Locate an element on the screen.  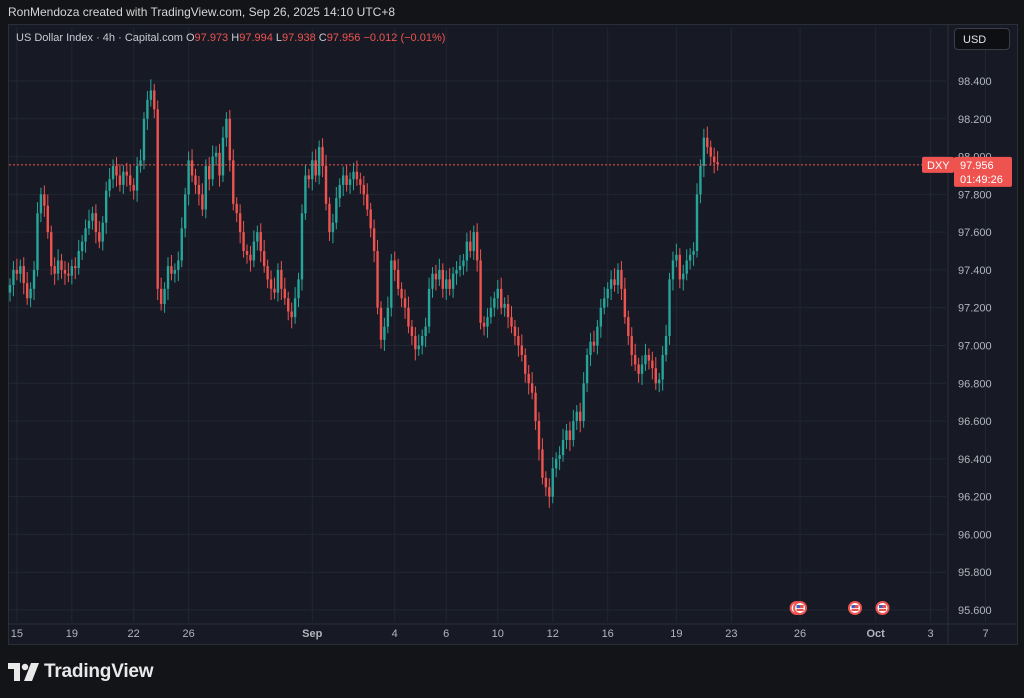
y-tick-label: 97.200 is located at coordinates (975, 309).